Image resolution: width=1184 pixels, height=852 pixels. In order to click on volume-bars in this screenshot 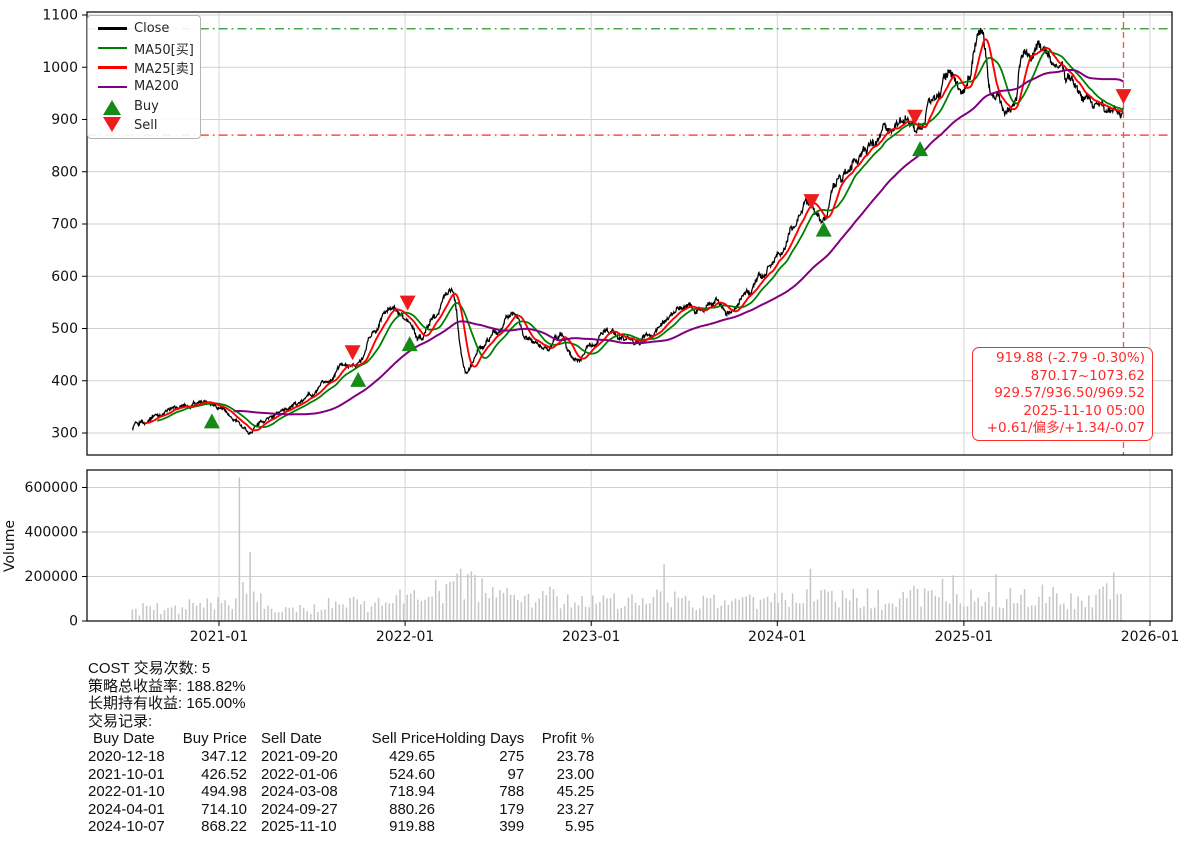, I will do `click(626, 549)`.